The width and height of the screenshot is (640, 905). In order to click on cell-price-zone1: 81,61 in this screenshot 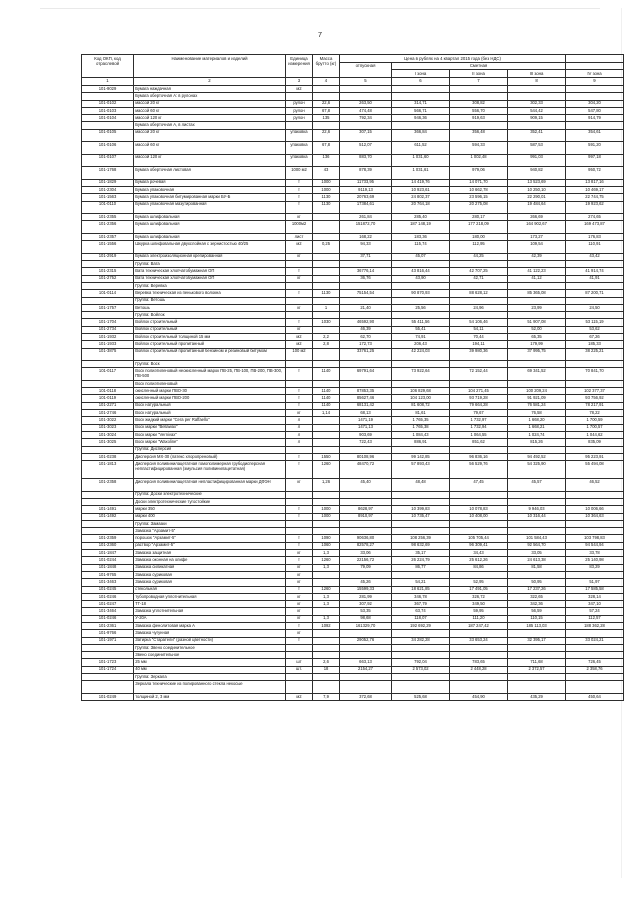, I will do `click(420, 413)`.